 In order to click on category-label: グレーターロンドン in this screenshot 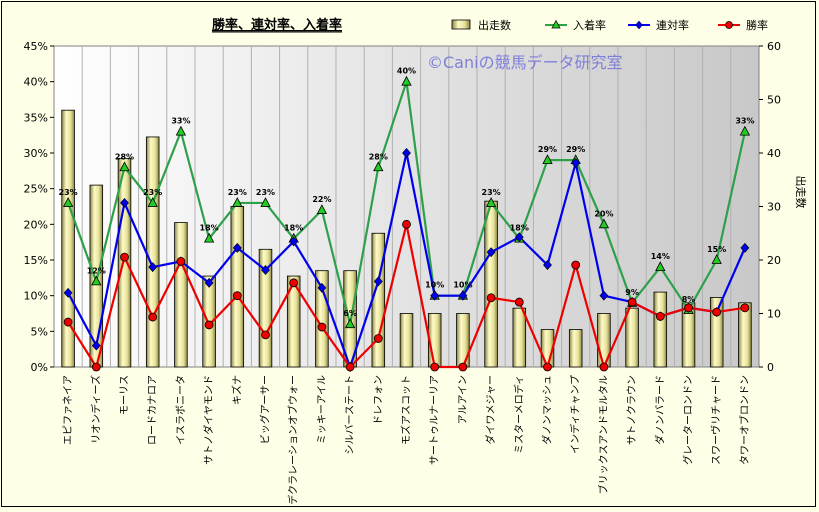, I will do `click(688, 420)`.